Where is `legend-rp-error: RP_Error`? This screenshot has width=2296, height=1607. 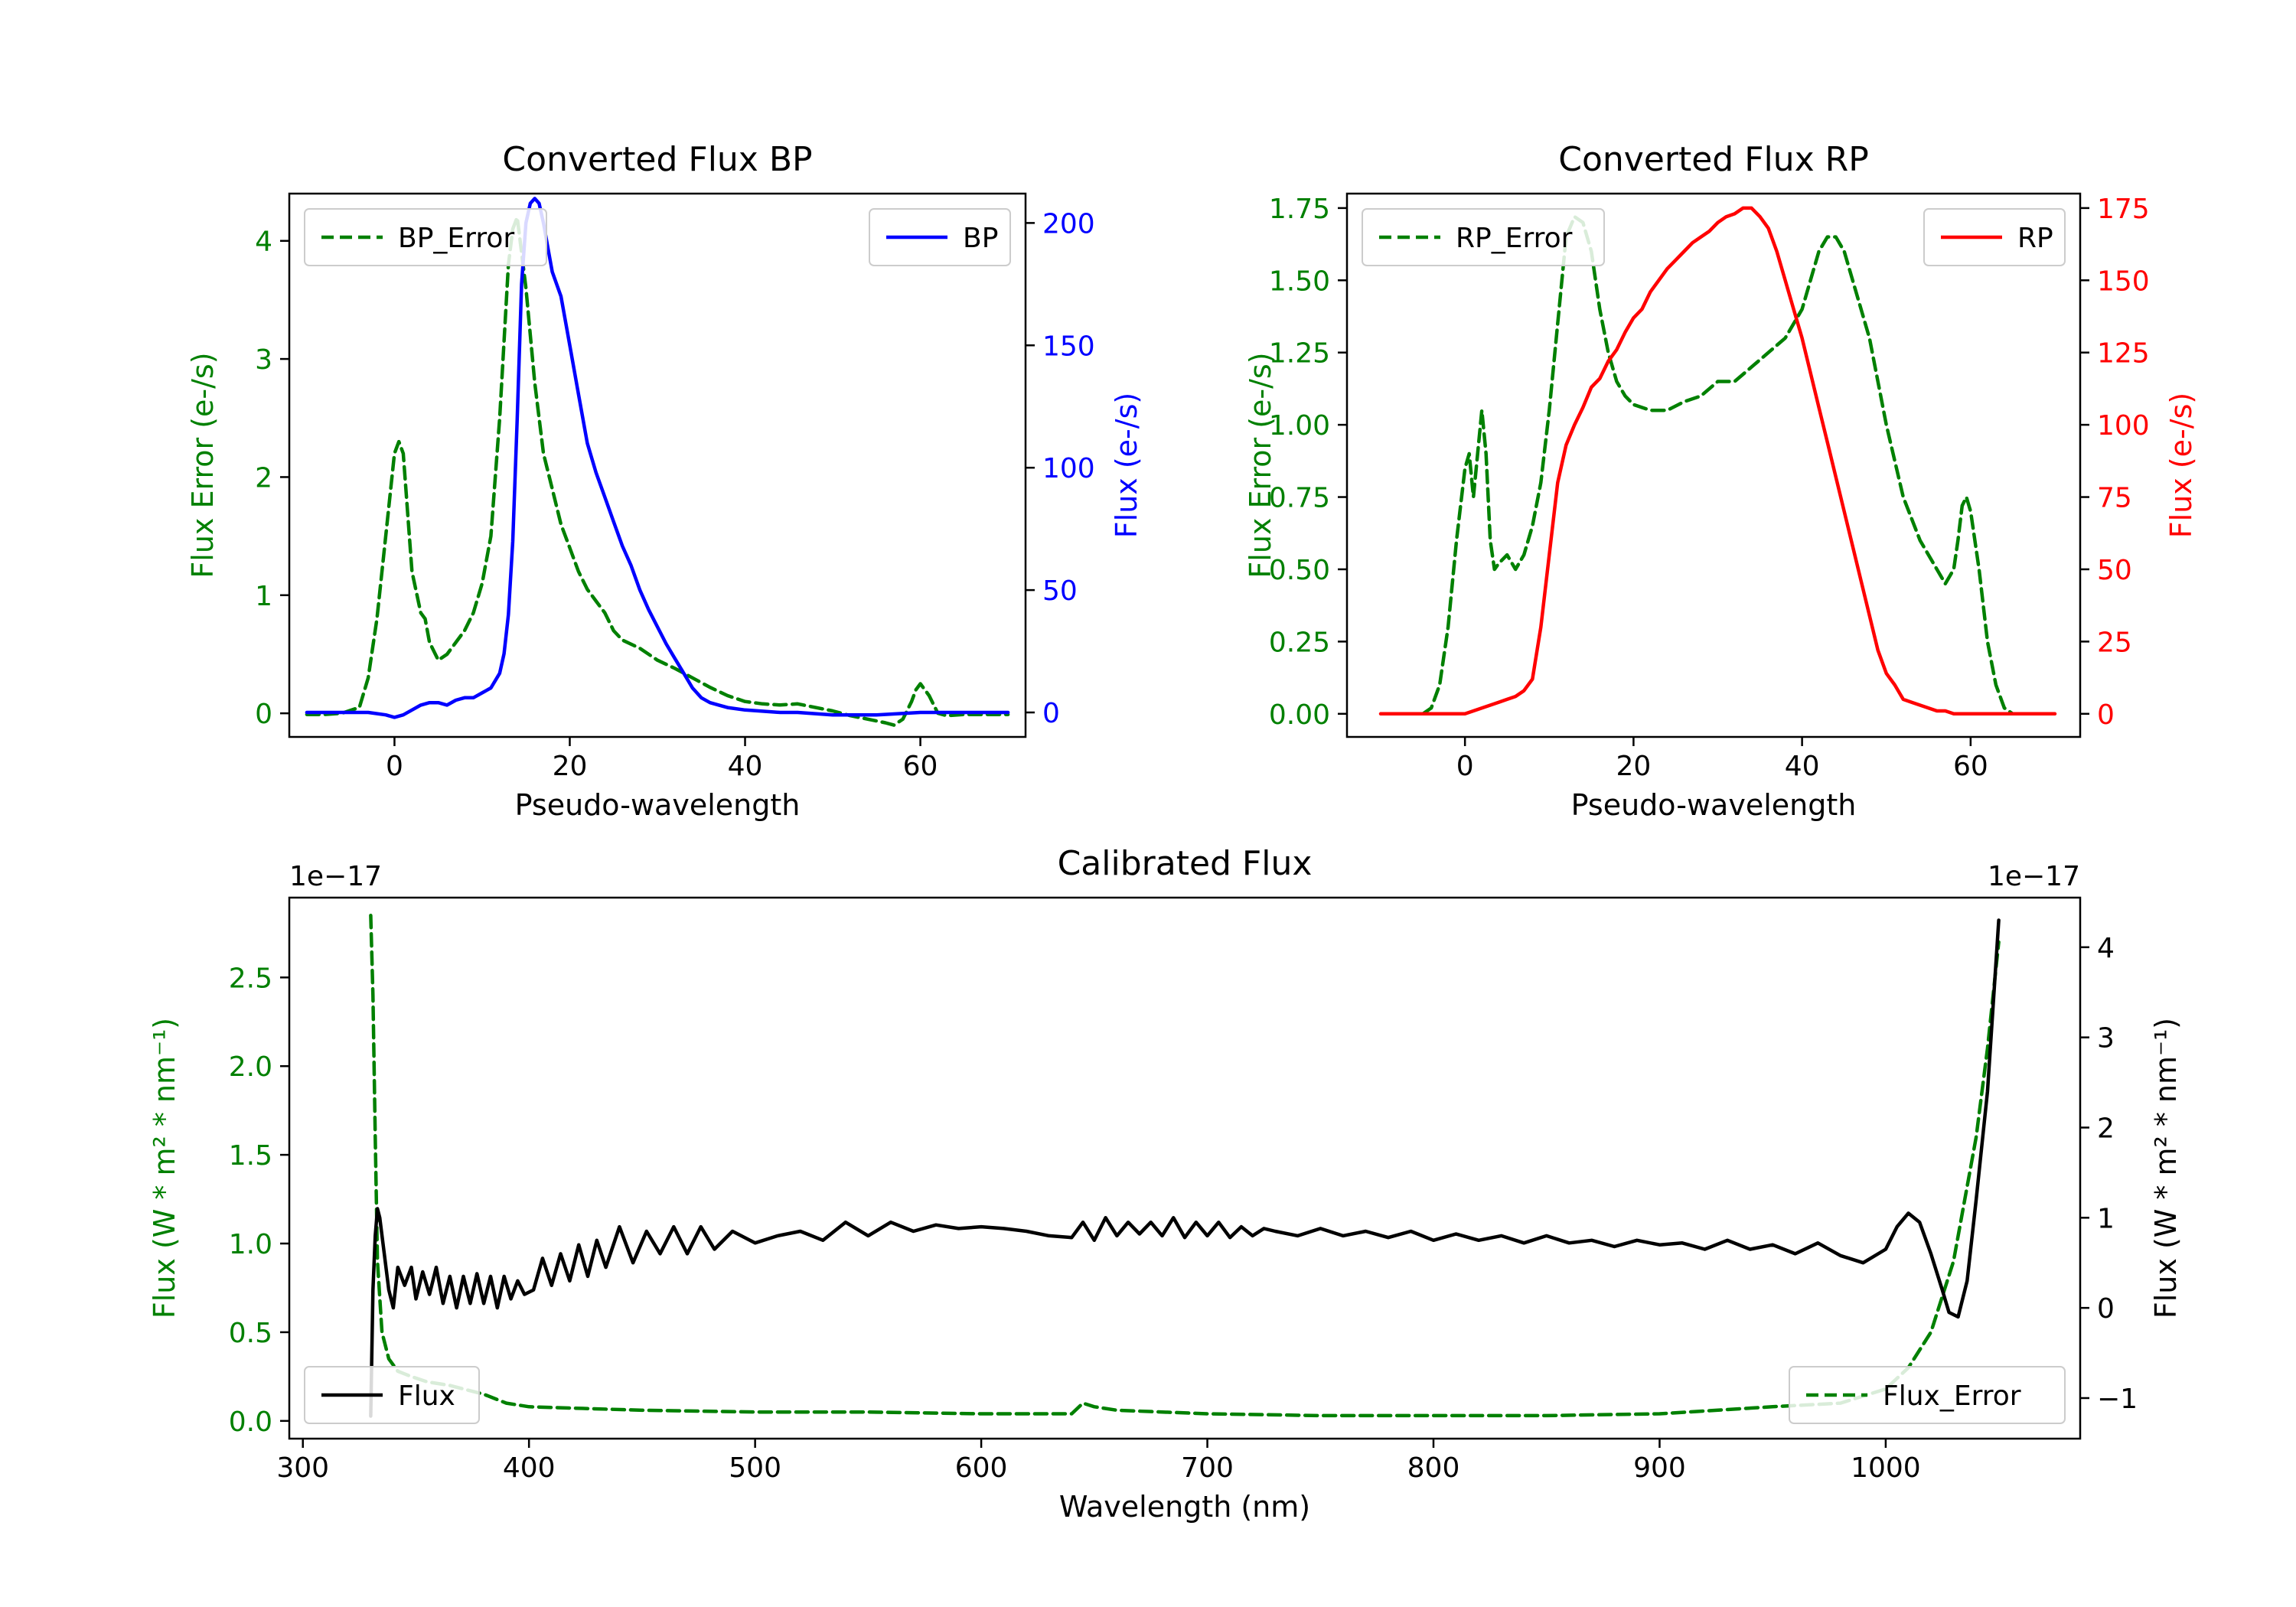 legend-rp-error: RP_Error is located at coordinates (1483, 237).